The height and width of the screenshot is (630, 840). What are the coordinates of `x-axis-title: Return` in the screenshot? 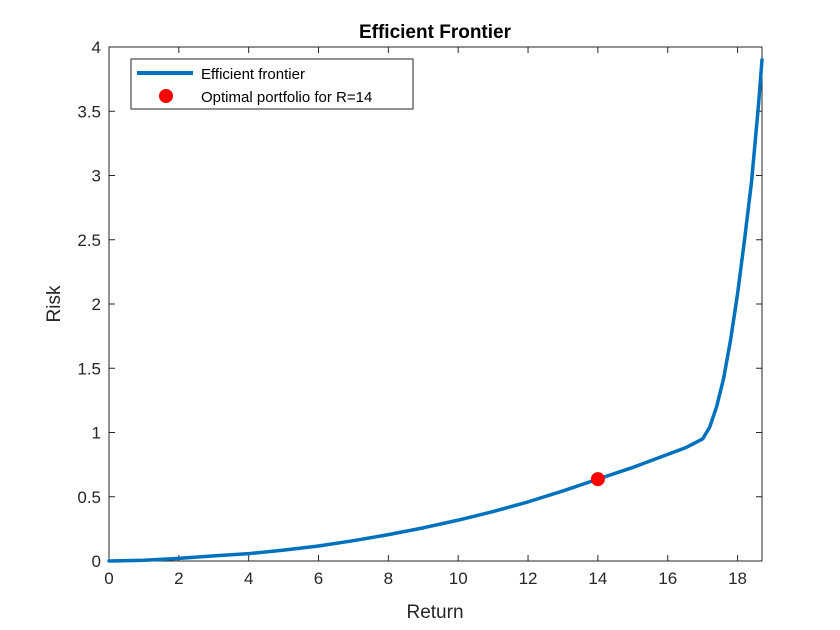 It's located at (434, 612).